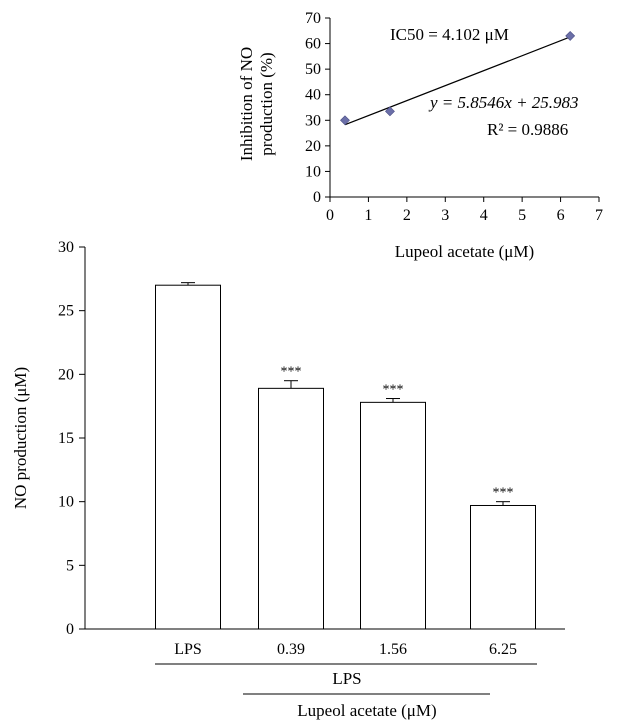 This screenshot has height=728, width=634. What do you see at coordinates (70, 565) in the screenshot?
I see `bar-y-tick-label: 5` at bounding box center [70, 565].